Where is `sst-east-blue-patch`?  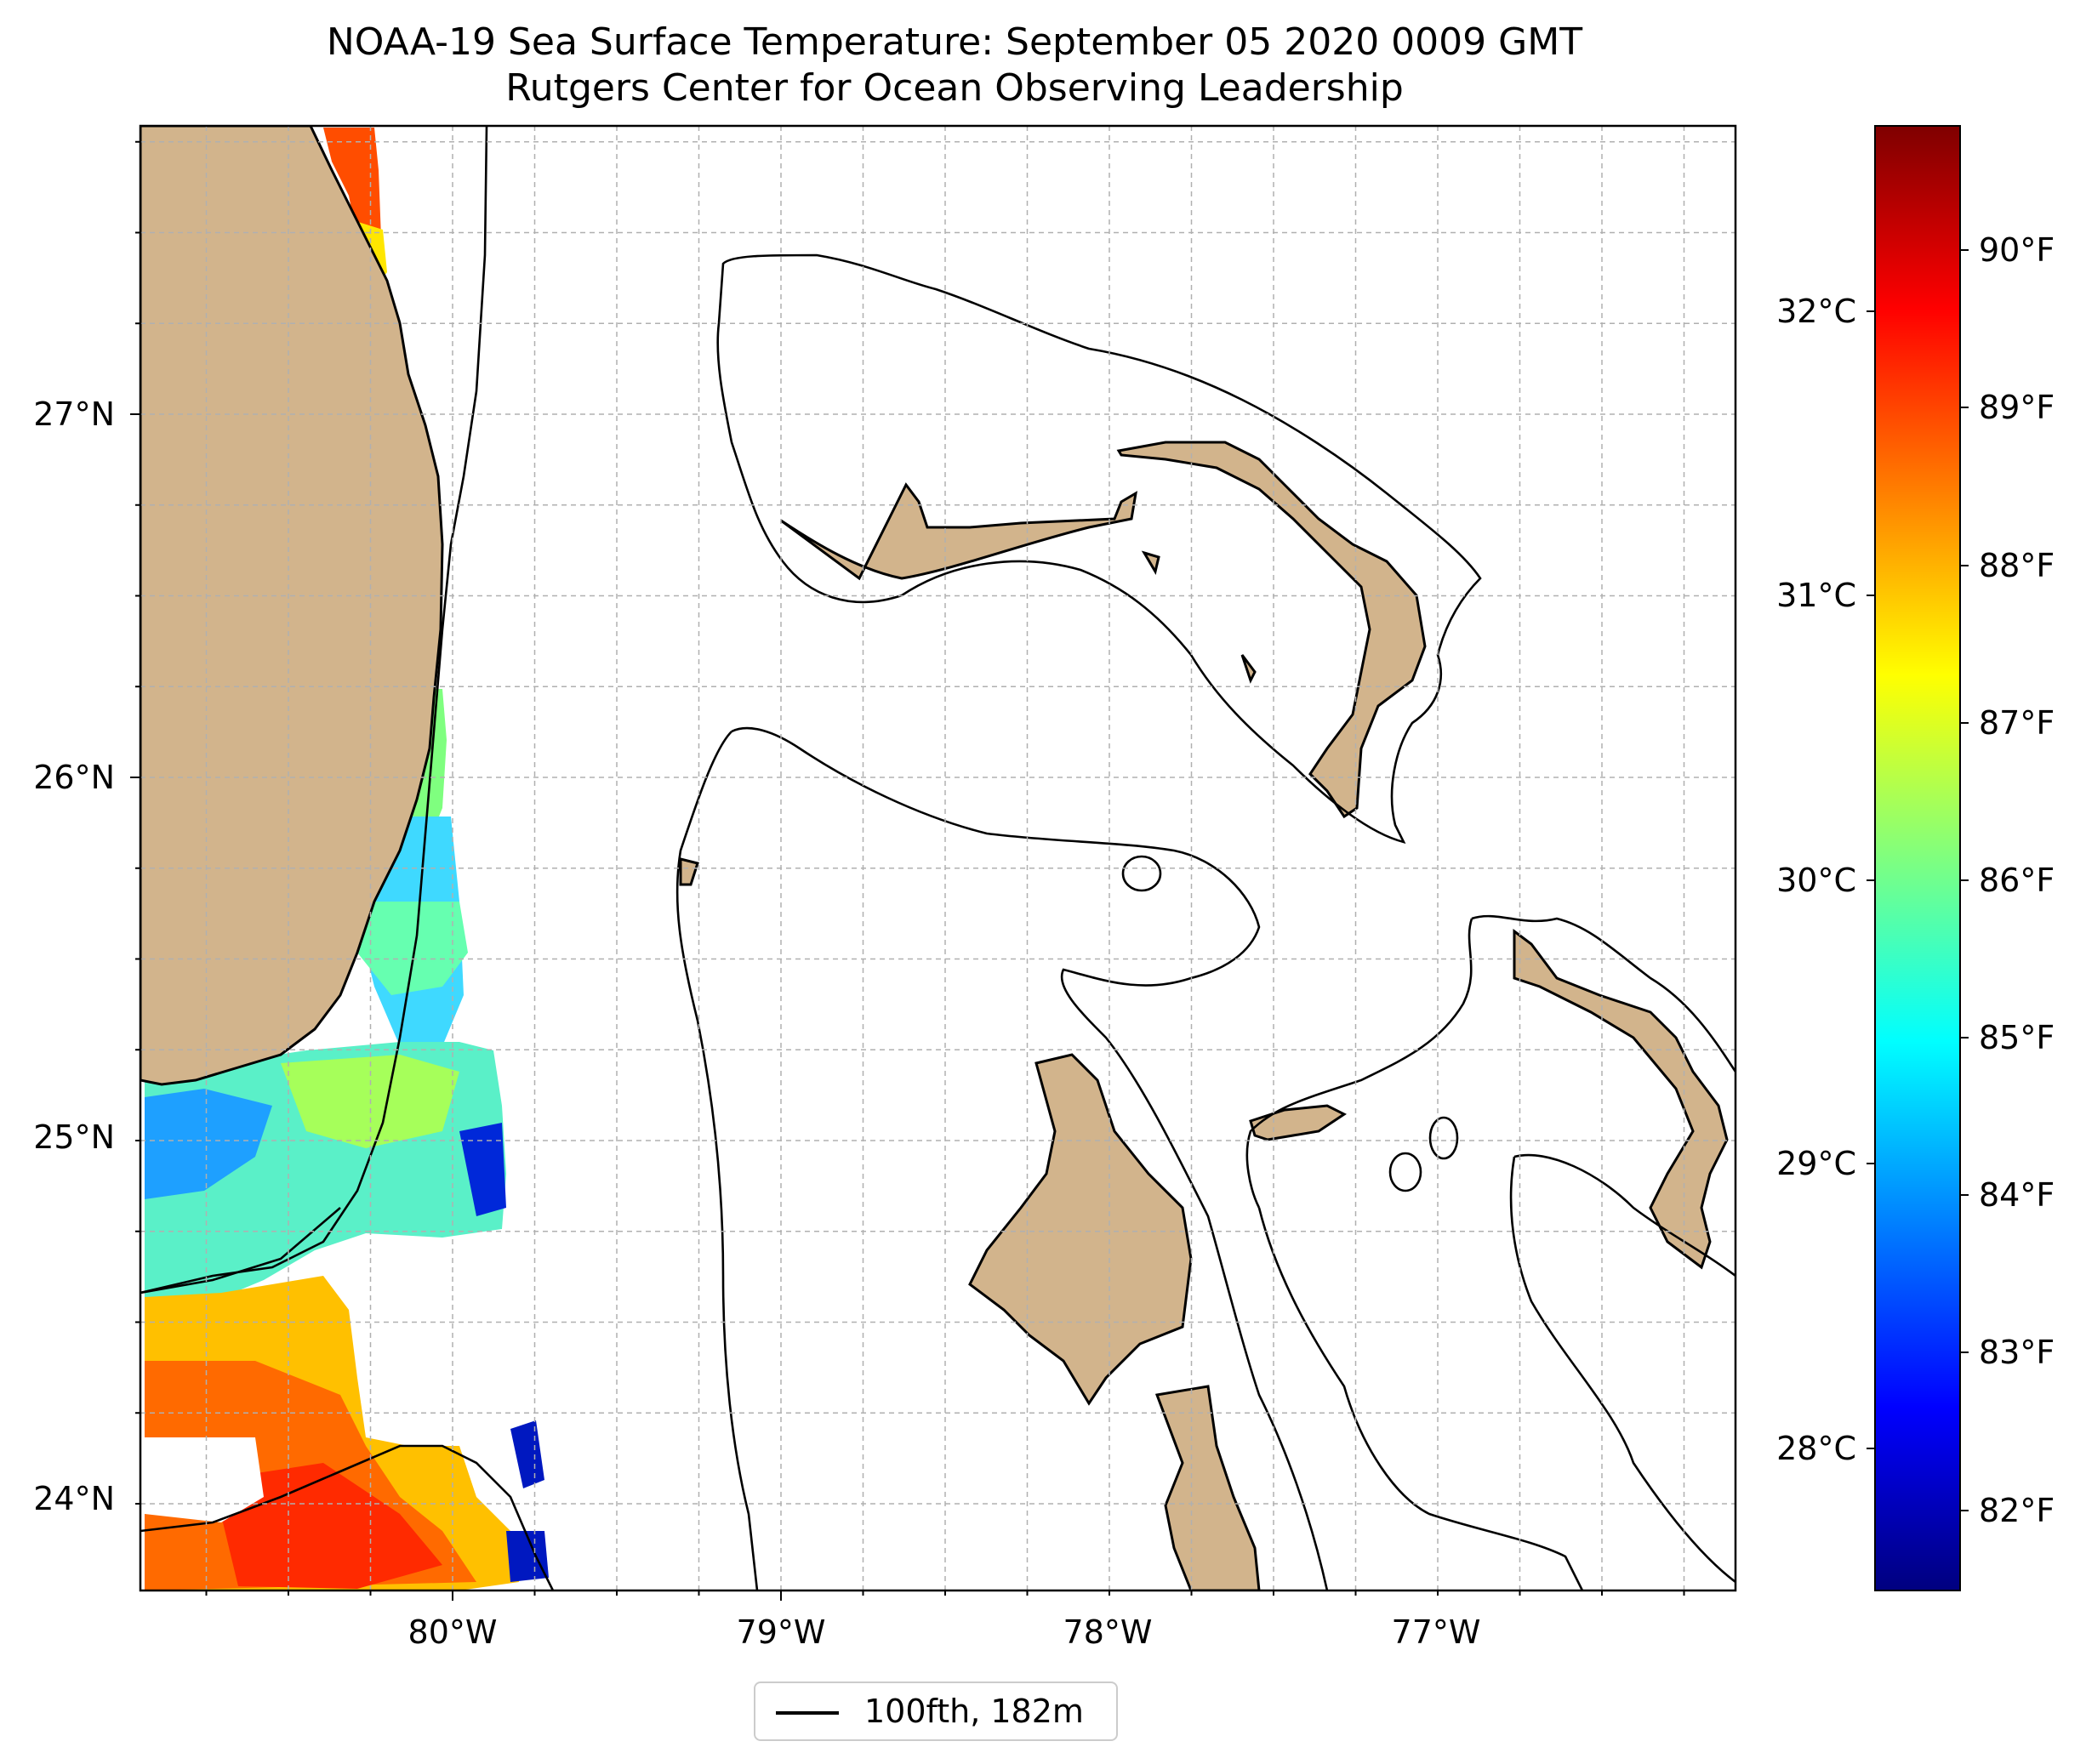 sst-east-blue-patch is located at coordinates (527, 1454).